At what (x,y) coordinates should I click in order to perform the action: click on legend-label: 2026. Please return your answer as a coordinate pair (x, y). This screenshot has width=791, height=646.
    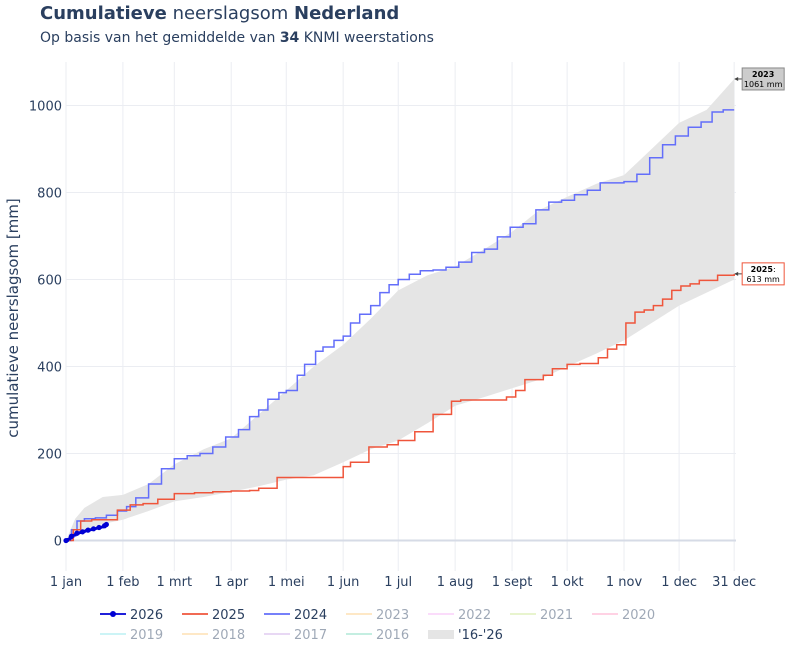
    Looking at the image, I should click on (146, 615).